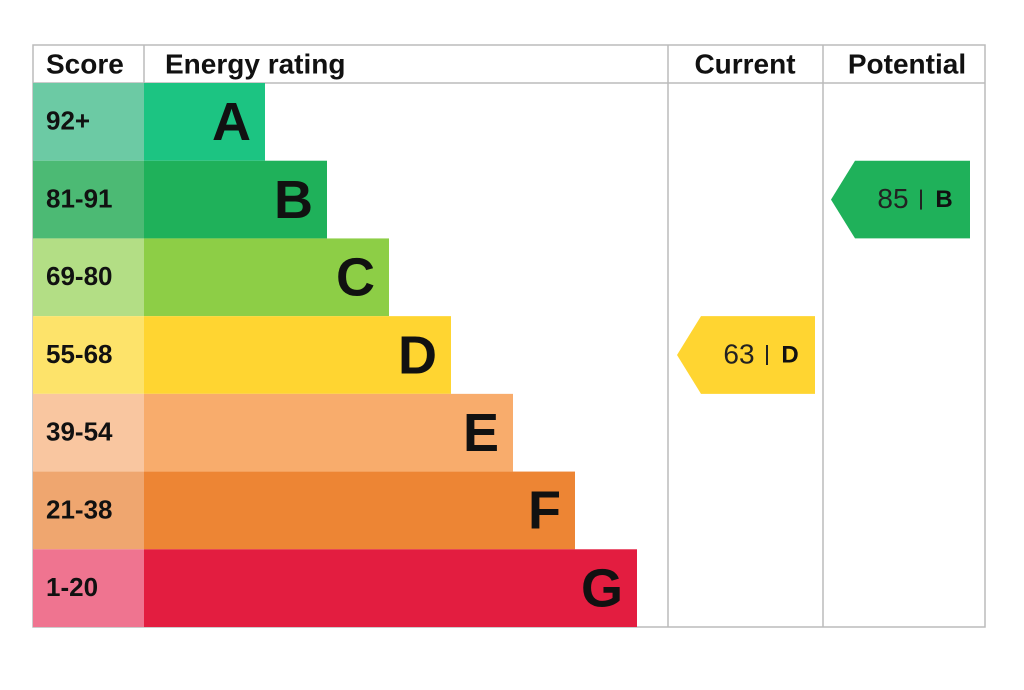  I want to click on current-score: 63, so click(738, 353).